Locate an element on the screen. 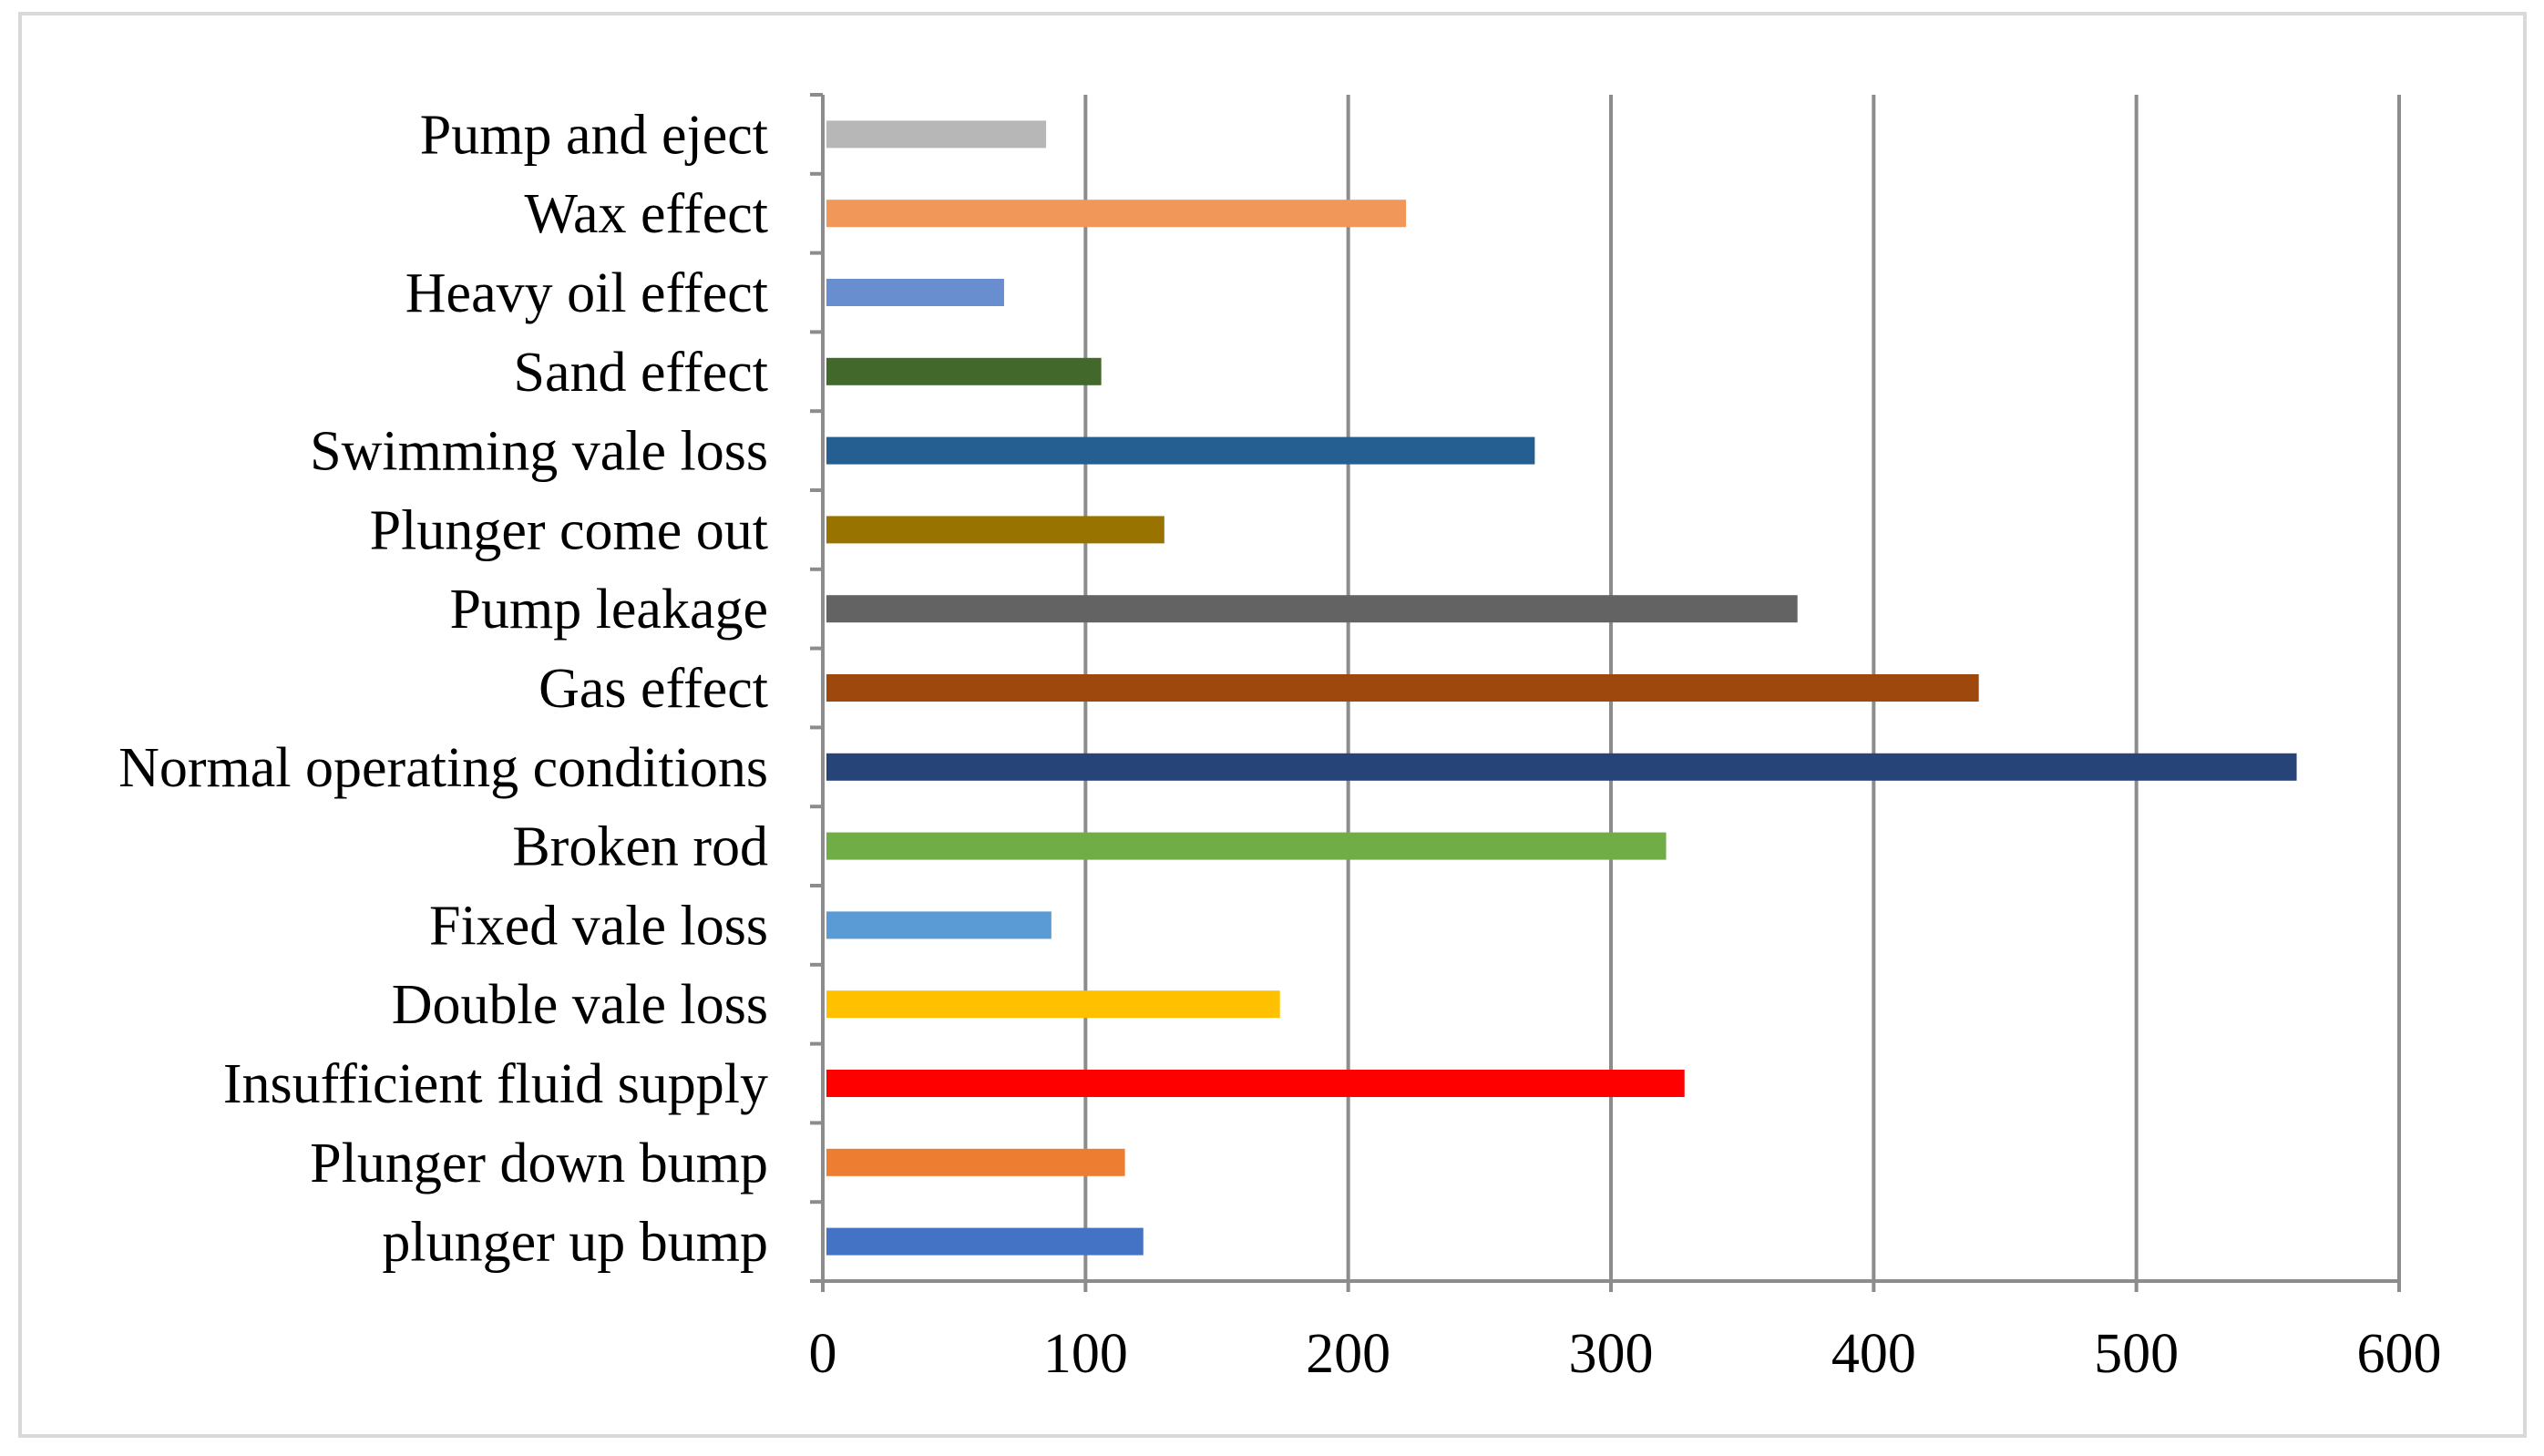 The height and width of the screenshot is (1456, 2544). y-tick-label: Normal operating conditions is located at coordinates (443, 768).